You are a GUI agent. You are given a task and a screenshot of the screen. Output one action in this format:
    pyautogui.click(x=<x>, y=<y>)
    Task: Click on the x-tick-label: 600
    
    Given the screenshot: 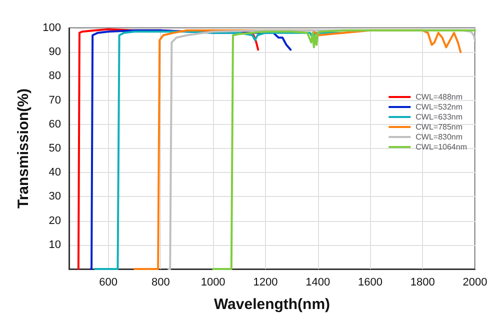 What is the action you would take?
    pyautogui.click(x=108, y=282)
    